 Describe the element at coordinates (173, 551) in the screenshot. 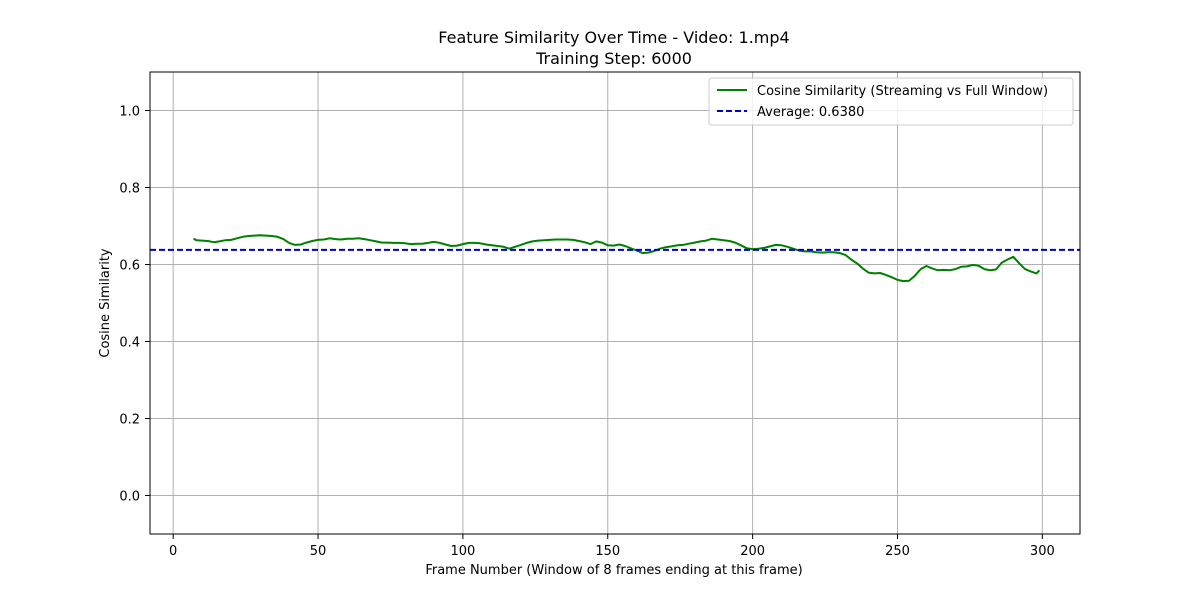

I see `x-tick-label: 0` at that location.